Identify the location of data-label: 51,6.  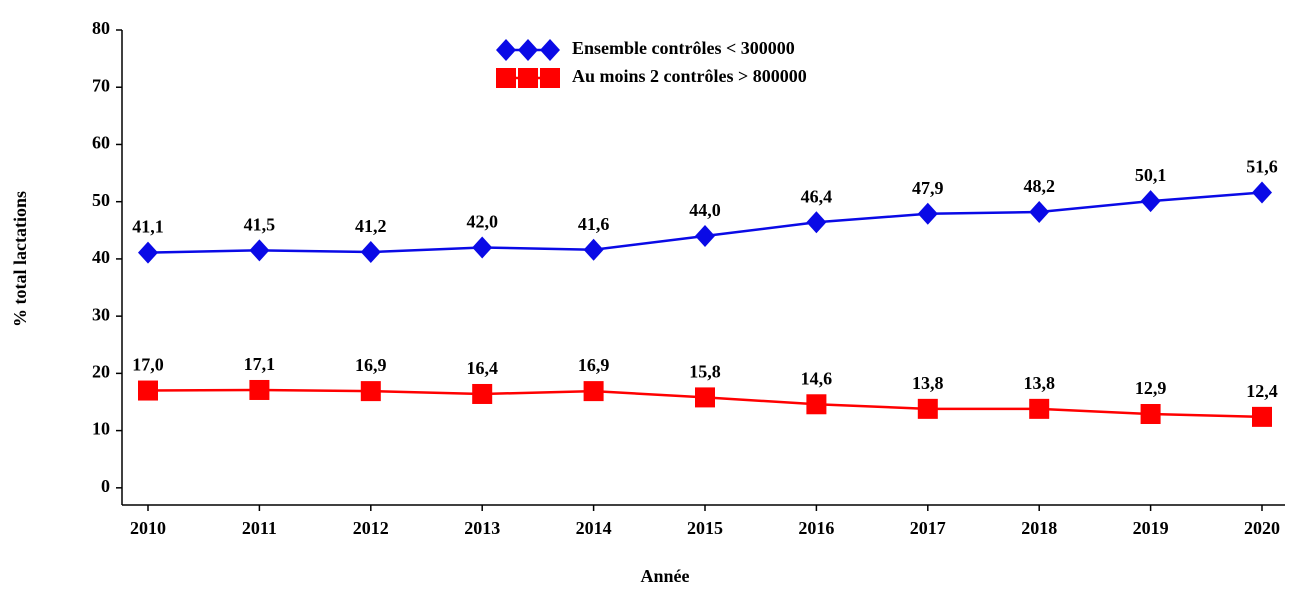
(1262, 167).